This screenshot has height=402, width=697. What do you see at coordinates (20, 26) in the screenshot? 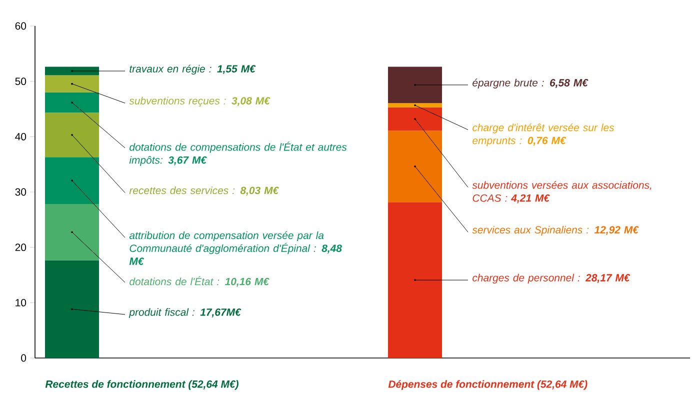
I see `y-tick-label: 60` at bounding box center [20, 26].